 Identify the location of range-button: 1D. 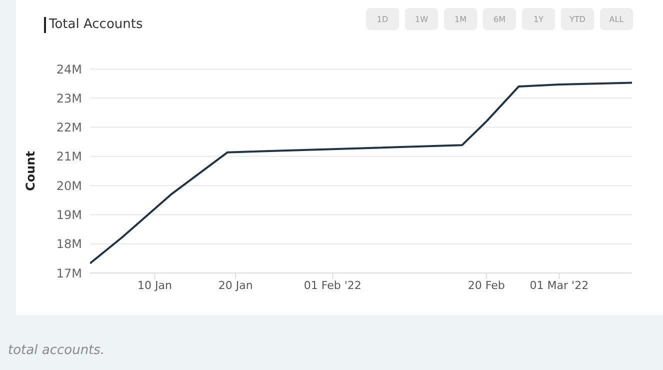
(382, 19).